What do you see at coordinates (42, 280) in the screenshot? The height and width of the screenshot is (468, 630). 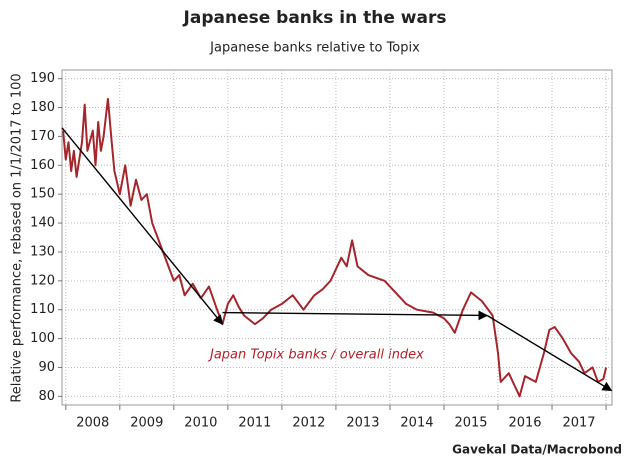 I see `y-tick-label: 120` at bounding box center [42, 280].